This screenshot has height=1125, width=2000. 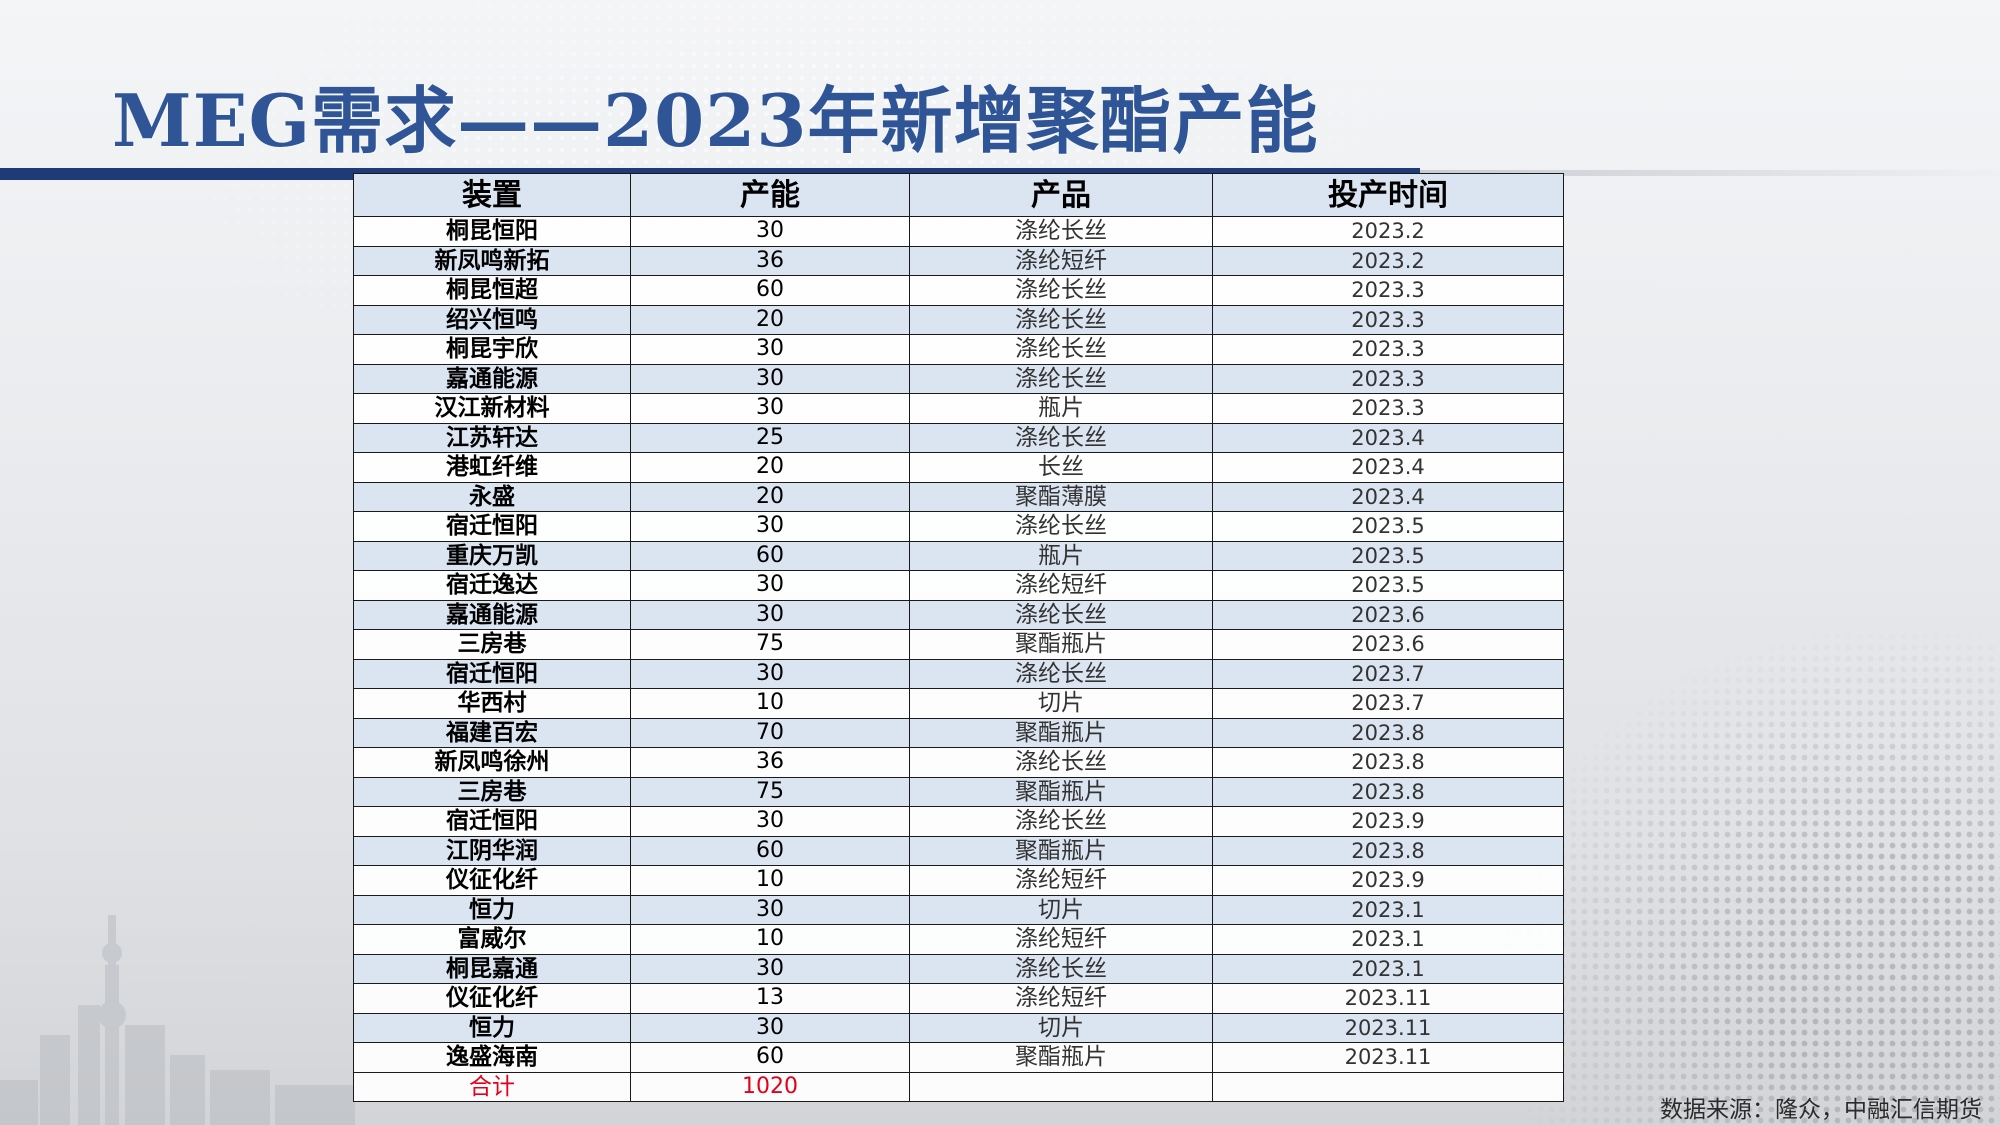 What do you see at coordinates (492, 703) in the screenshot?
I see `cell-plant: 华西村` at bounding box center [492, 703].